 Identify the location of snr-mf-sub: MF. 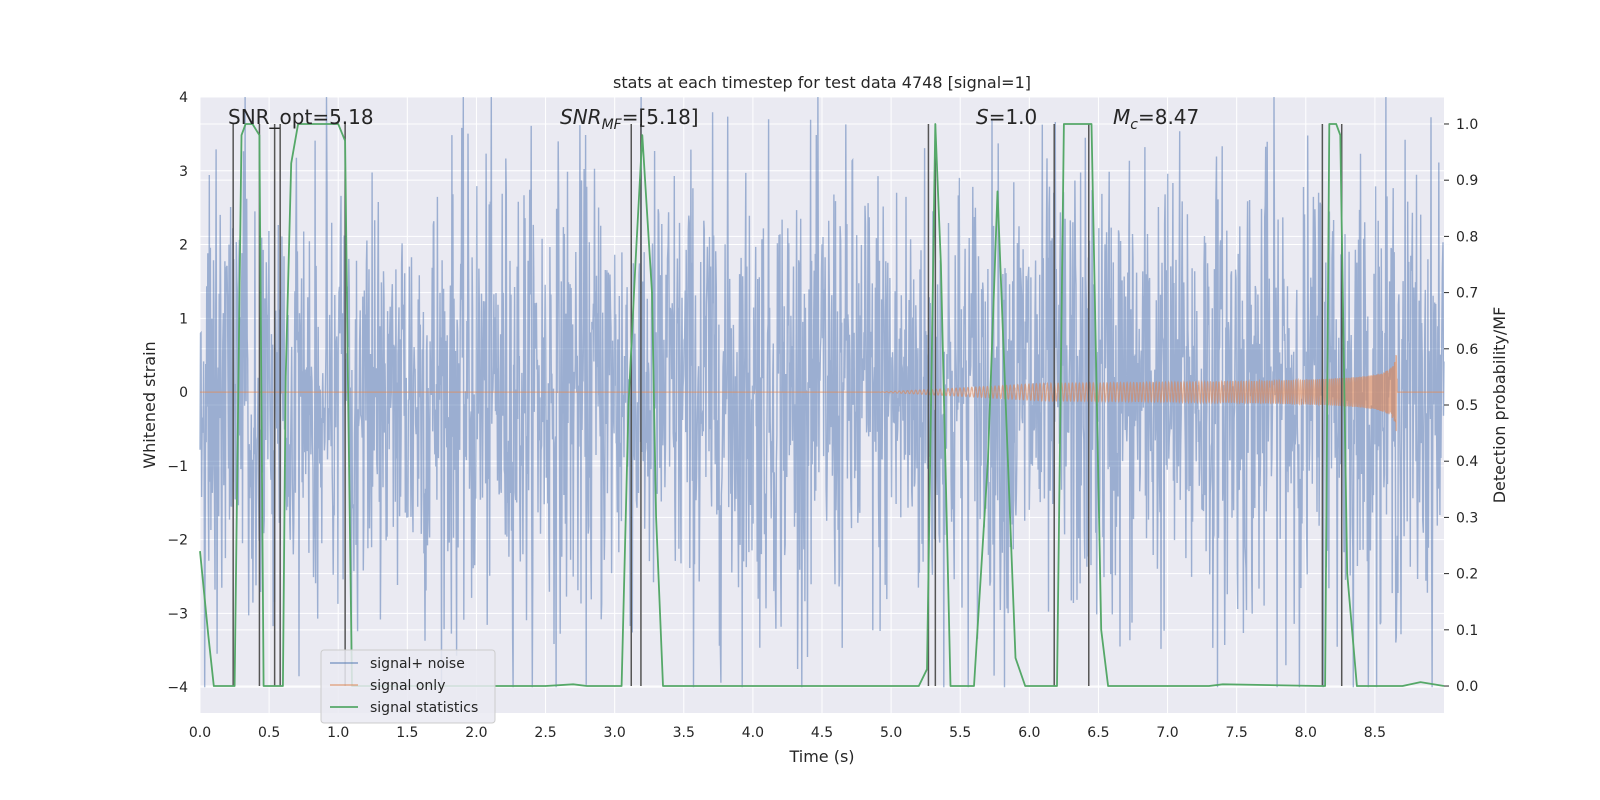
(612, 125).